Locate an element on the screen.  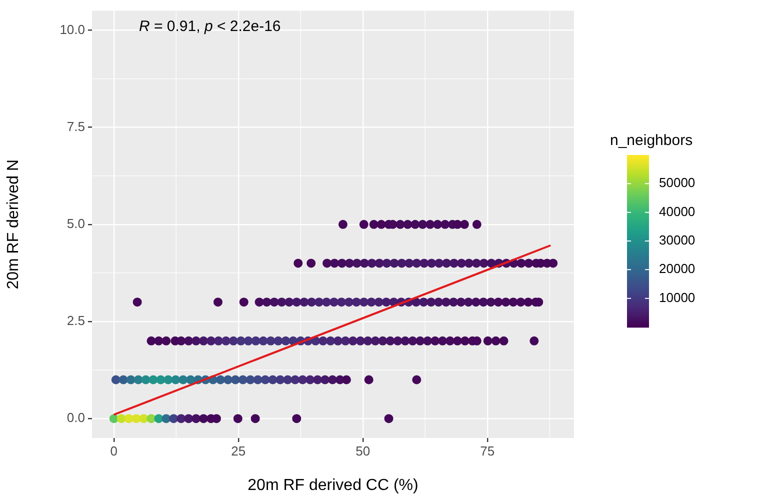
y-tick-label: 0.0 is located at coordinates (75, 418).